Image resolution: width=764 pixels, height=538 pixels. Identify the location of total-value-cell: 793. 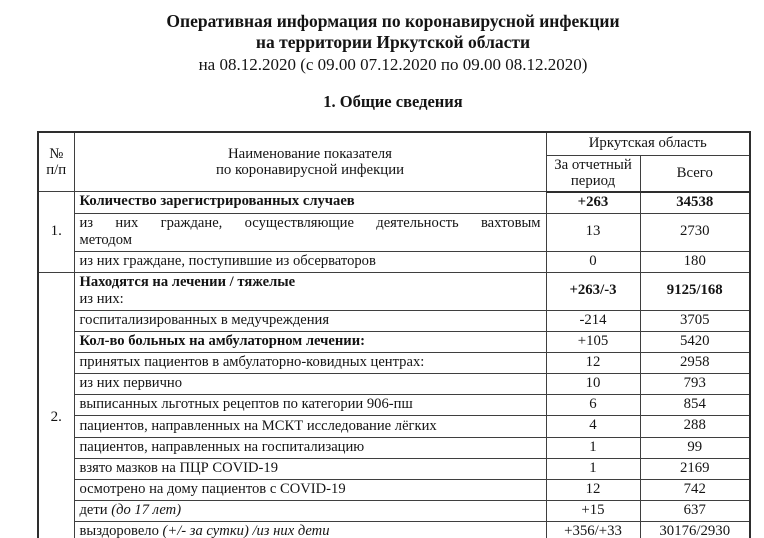
(695, 384).